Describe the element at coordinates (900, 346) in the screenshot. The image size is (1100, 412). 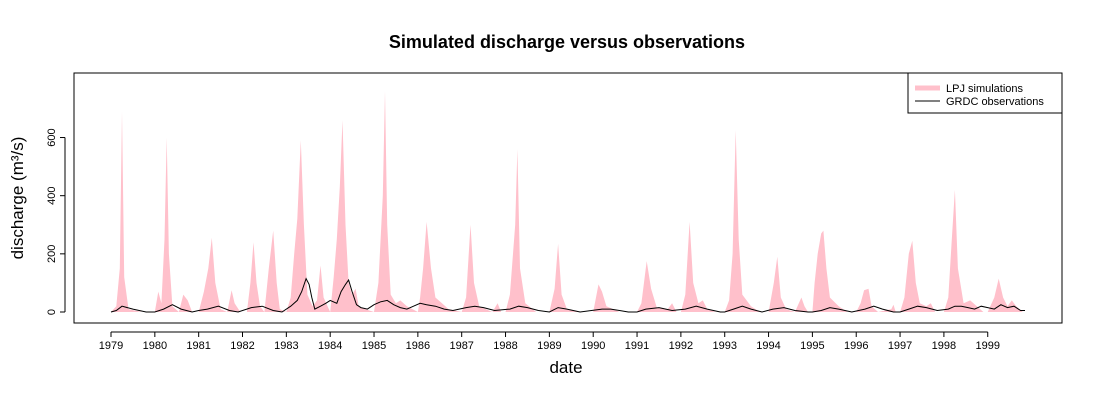
I see `x-tick-label: 1997` at that location.